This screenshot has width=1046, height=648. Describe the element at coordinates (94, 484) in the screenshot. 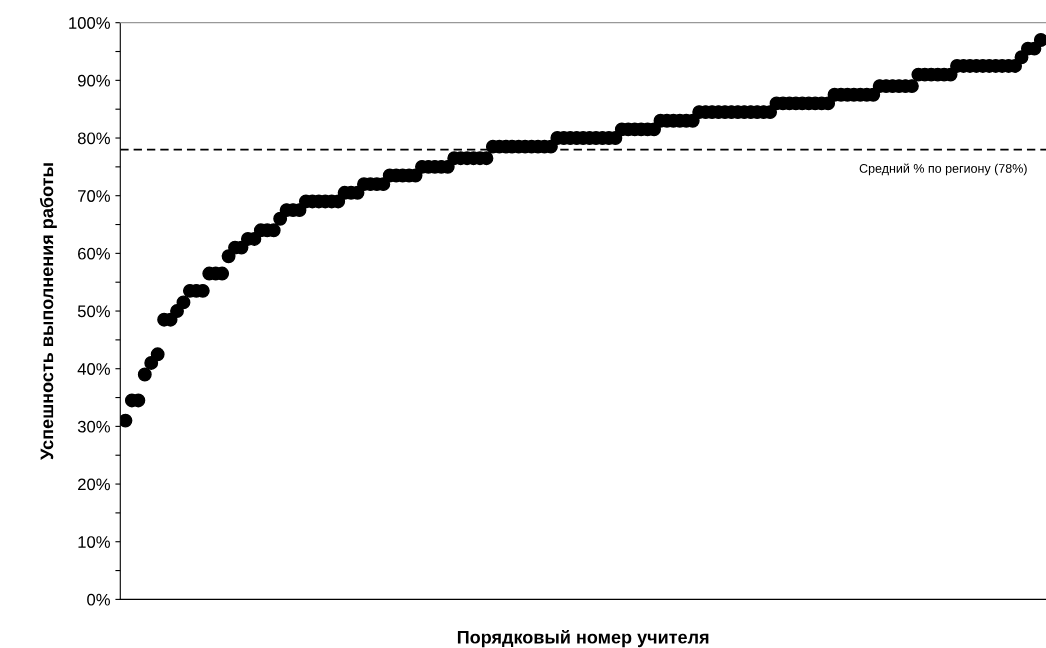

I see `y-tick-label: 20%` at that location.